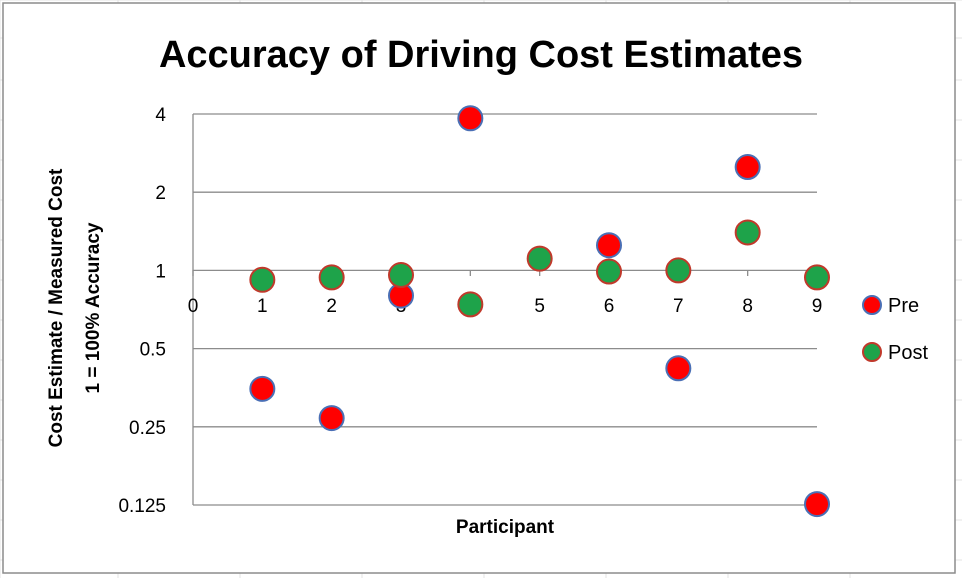 Image resolution: width=962 pixels, height=578 pixels. Describe the element at coordinates (609, 306) in the screenshot. I see `x-tick-label: 6` at that location.